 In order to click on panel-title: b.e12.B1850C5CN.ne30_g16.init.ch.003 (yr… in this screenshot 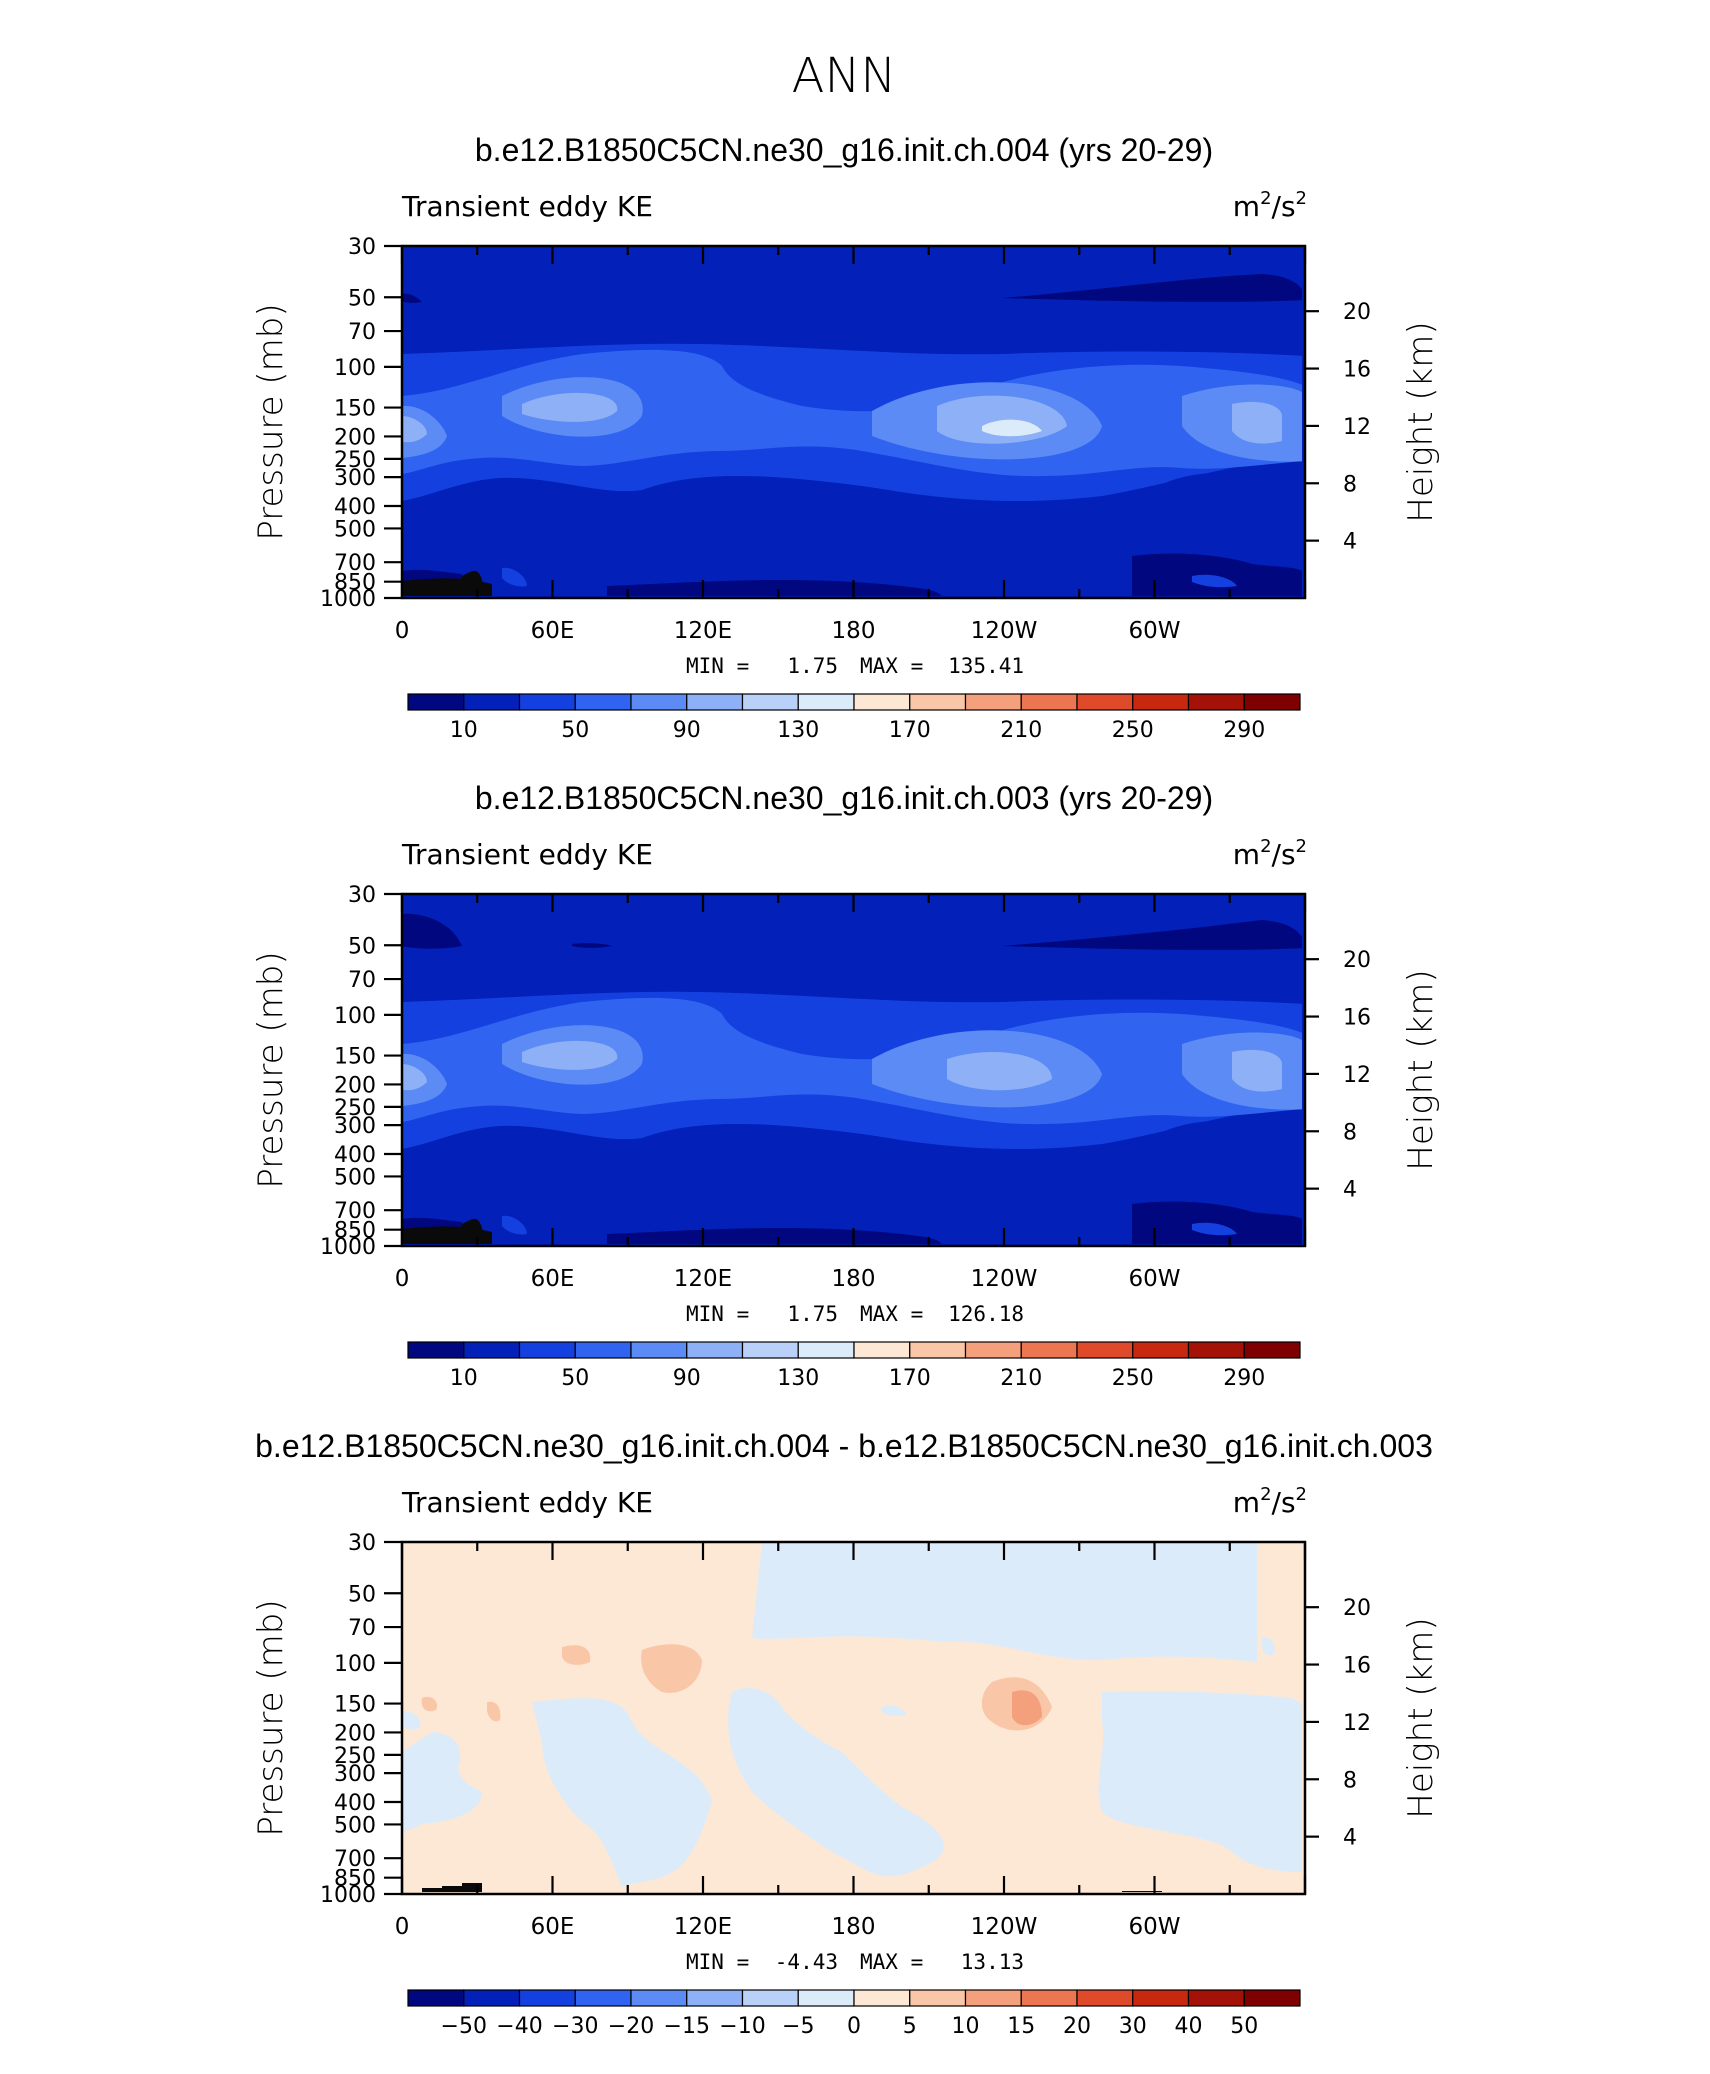, I will do `click(844, 798)`.